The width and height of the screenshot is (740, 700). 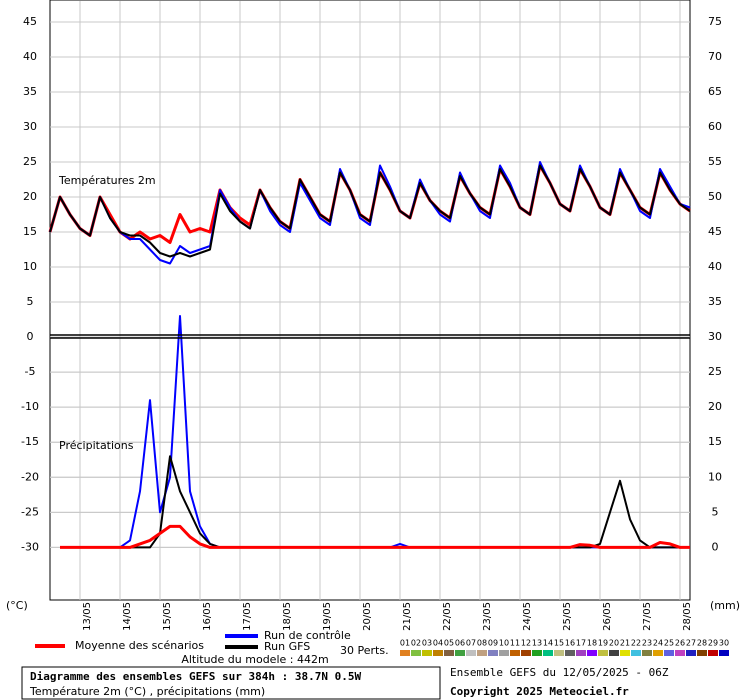 What do you see at coordinates (449, 643) in the screenshot?
I see `perturbation-name: 05` at bounding box center [449, 643].